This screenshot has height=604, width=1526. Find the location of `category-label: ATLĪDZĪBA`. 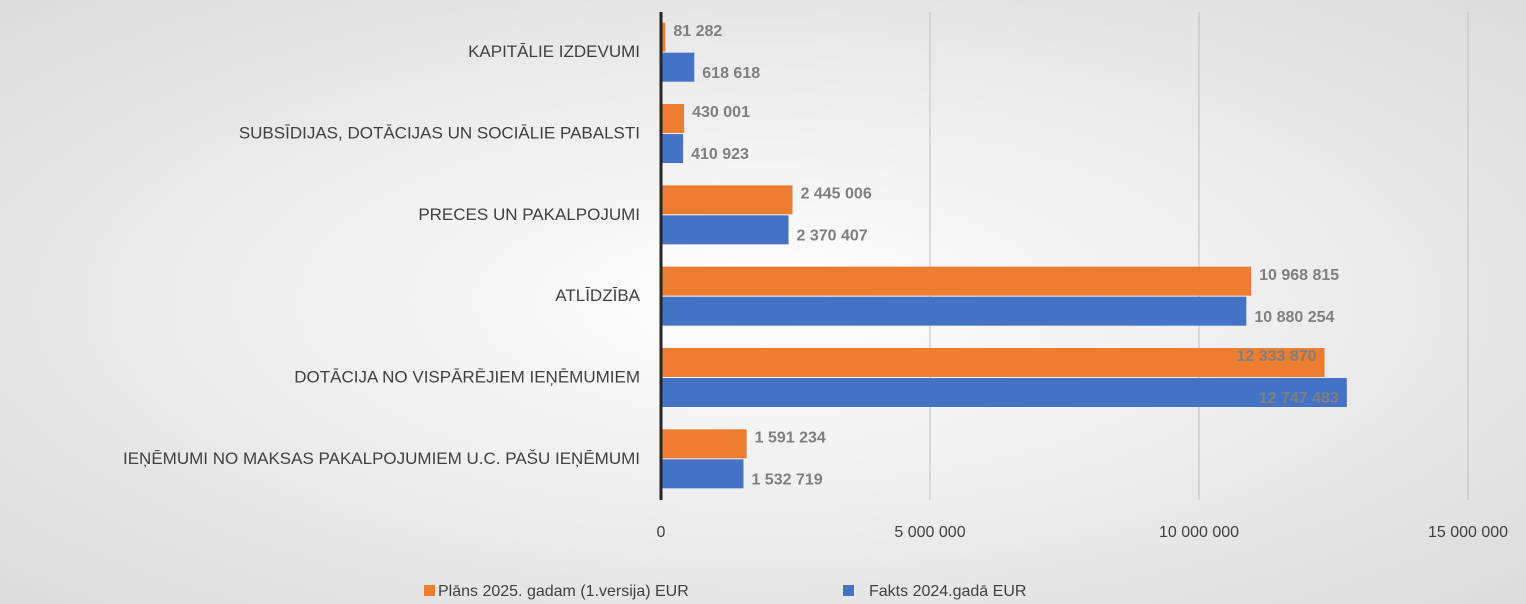

category-label: ATLĪDZĪBA is located at coordinates (597, 295).